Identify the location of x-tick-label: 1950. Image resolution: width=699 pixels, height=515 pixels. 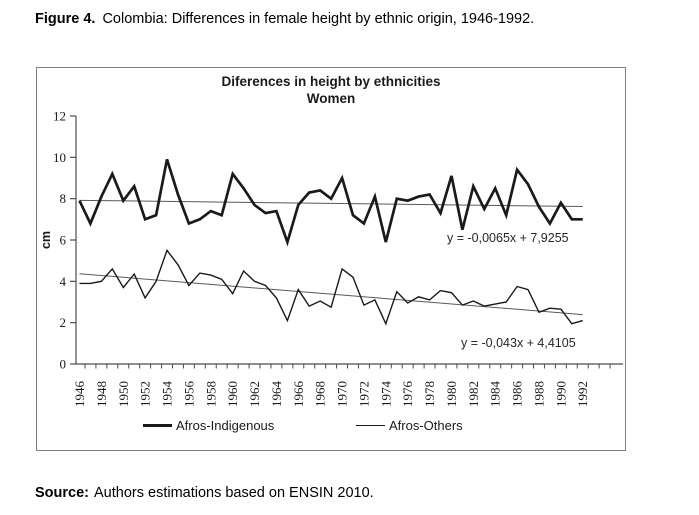
(123, 394).